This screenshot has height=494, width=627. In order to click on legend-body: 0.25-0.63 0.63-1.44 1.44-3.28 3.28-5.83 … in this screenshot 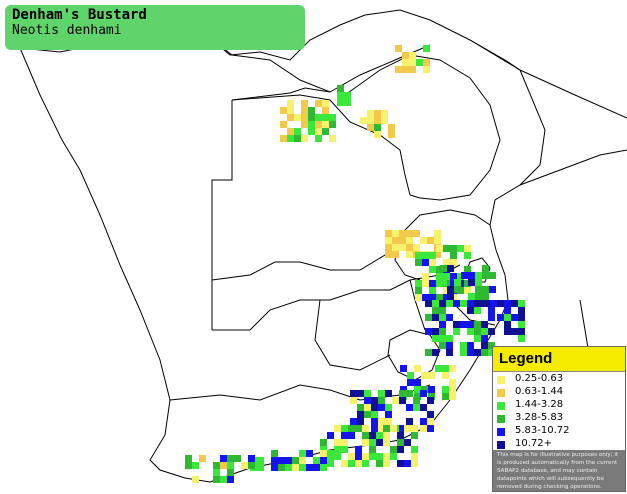, I will do `click(559, 411)`.